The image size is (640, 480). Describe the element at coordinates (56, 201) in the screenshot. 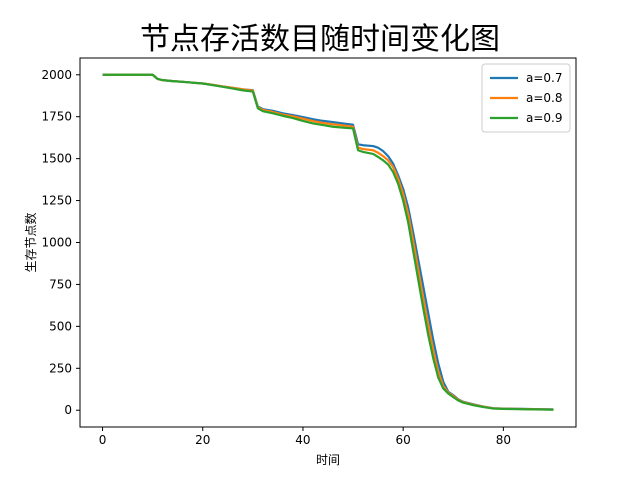

I see `y-tick-label: 1250` at that location.